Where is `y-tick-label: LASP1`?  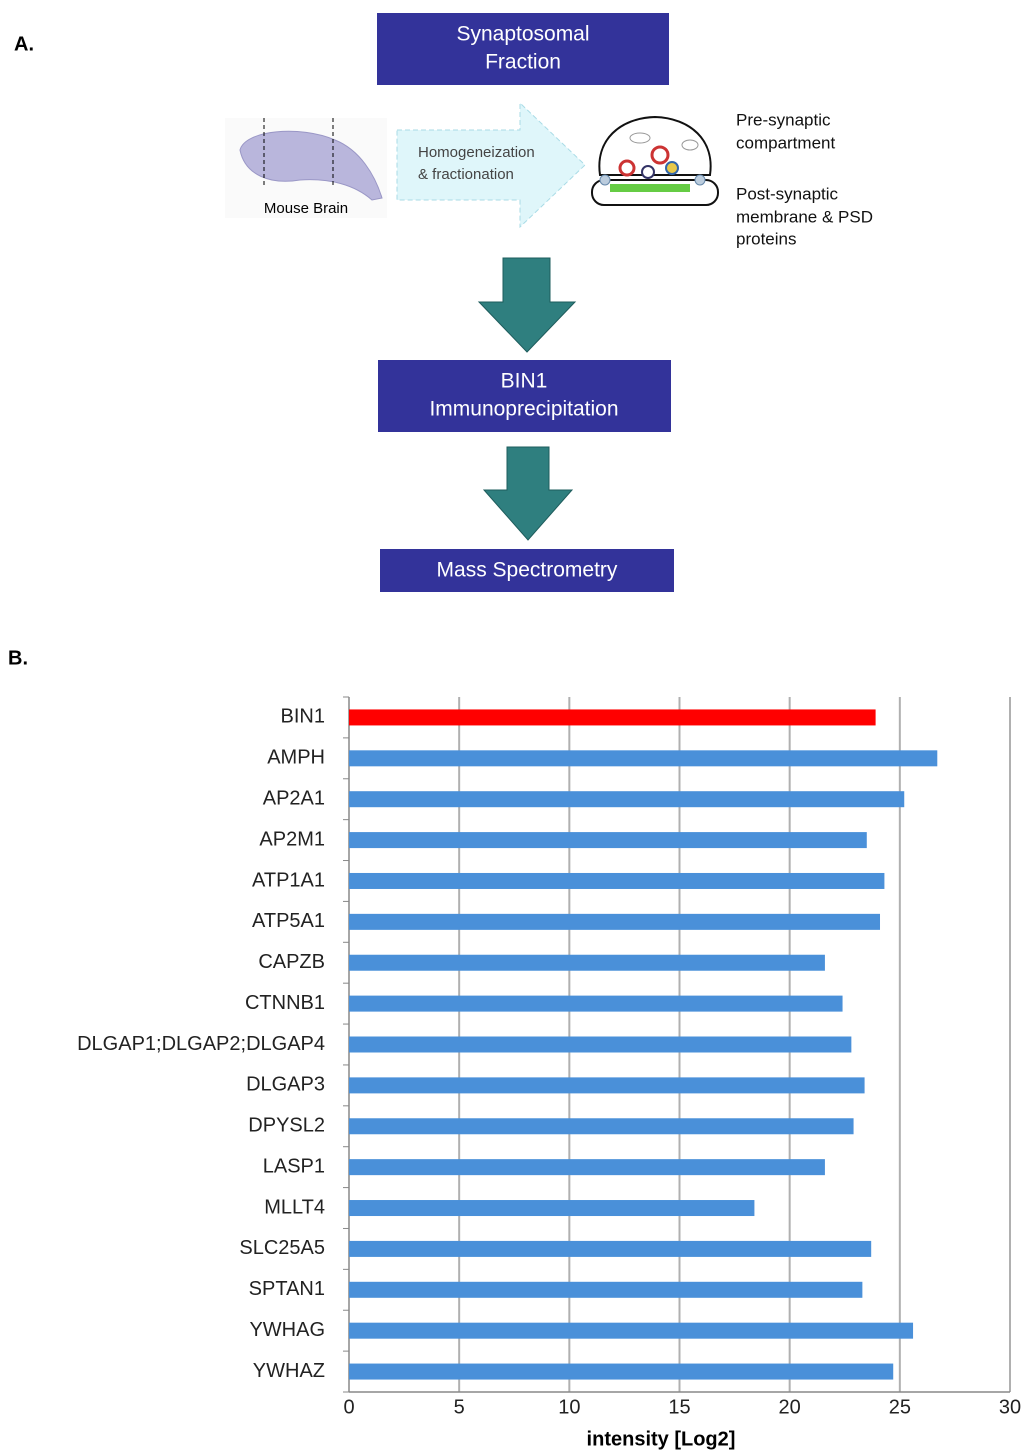 y-tick-label: LASP1 is located at coordinates (294, 1166).